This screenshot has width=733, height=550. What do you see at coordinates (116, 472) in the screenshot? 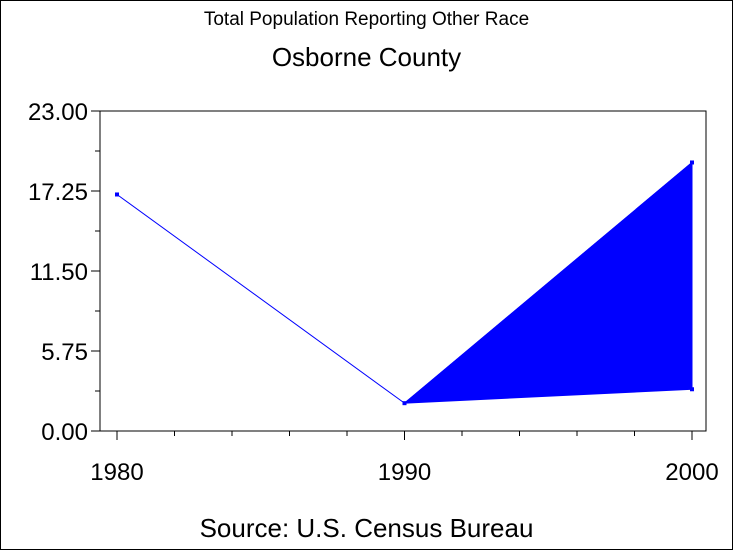
I see `x-tick-label: 1980` at bounding box center [116, 472].